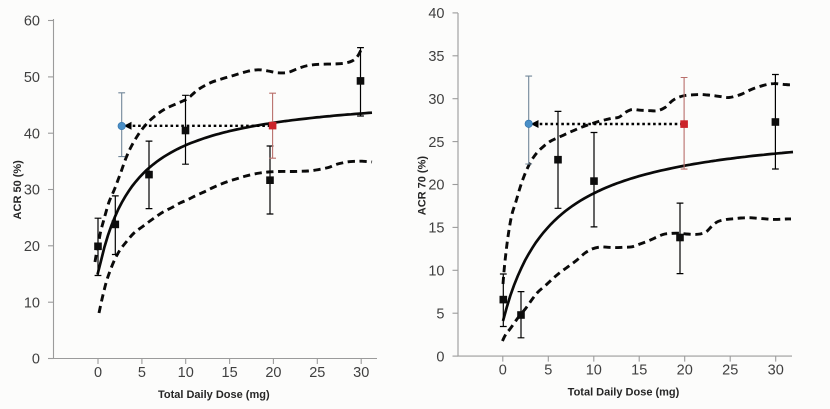 Image resolution: width=830 pixels, height=409 pixels. Describe the element at coordinates (32, 78) in the screenshot. I see `svg-text: 50` at that location.